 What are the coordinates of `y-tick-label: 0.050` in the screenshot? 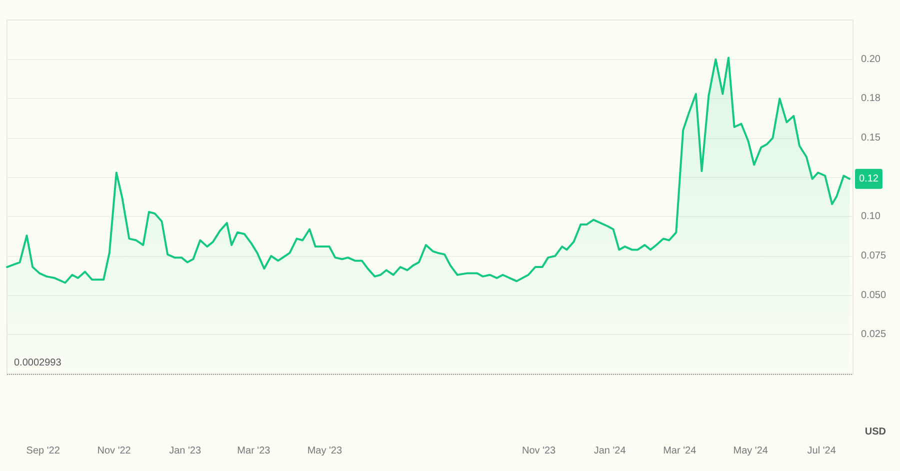 It's located at (873, 295).